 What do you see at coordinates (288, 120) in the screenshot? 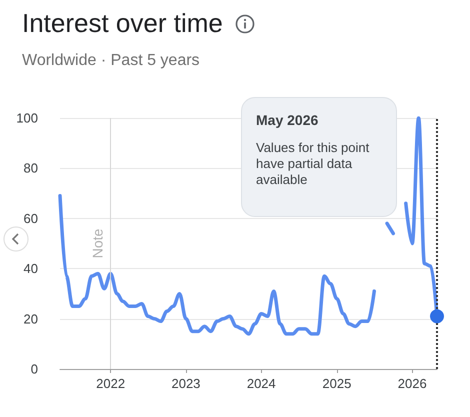
I see `annotation: May 2026` at bounding box center [288, 120].